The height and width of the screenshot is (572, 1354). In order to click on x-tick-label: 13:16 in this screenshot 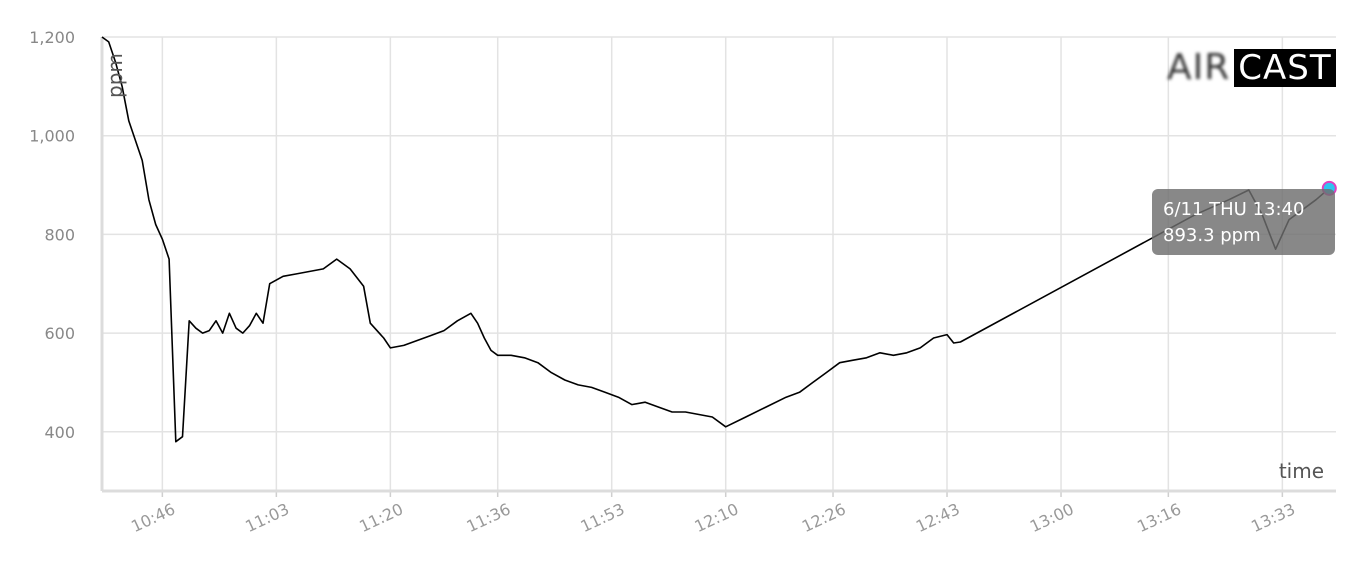, I will do `click(1159, 517)`.